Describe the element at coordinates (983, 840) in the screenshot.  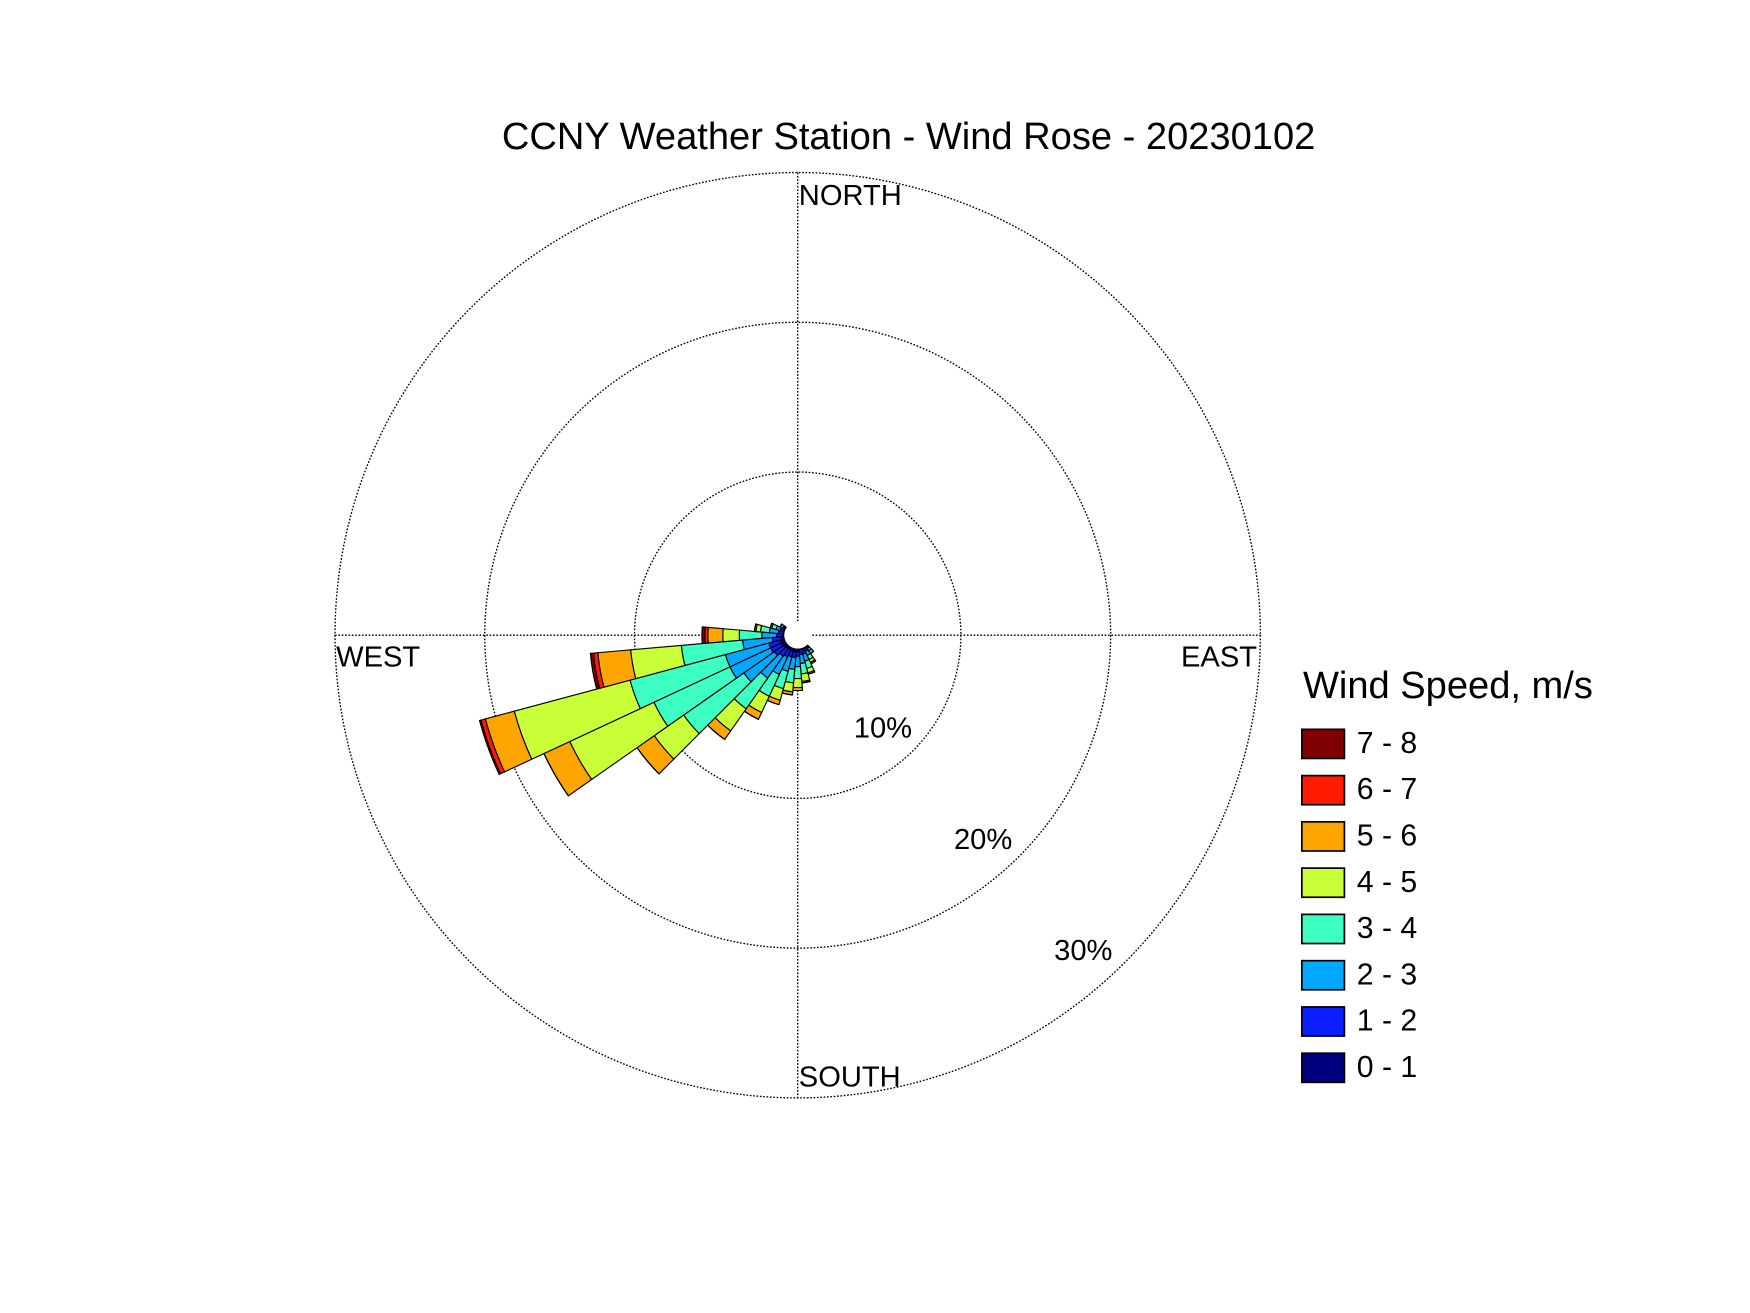
I see `r-tick-label: 20%` at that location.